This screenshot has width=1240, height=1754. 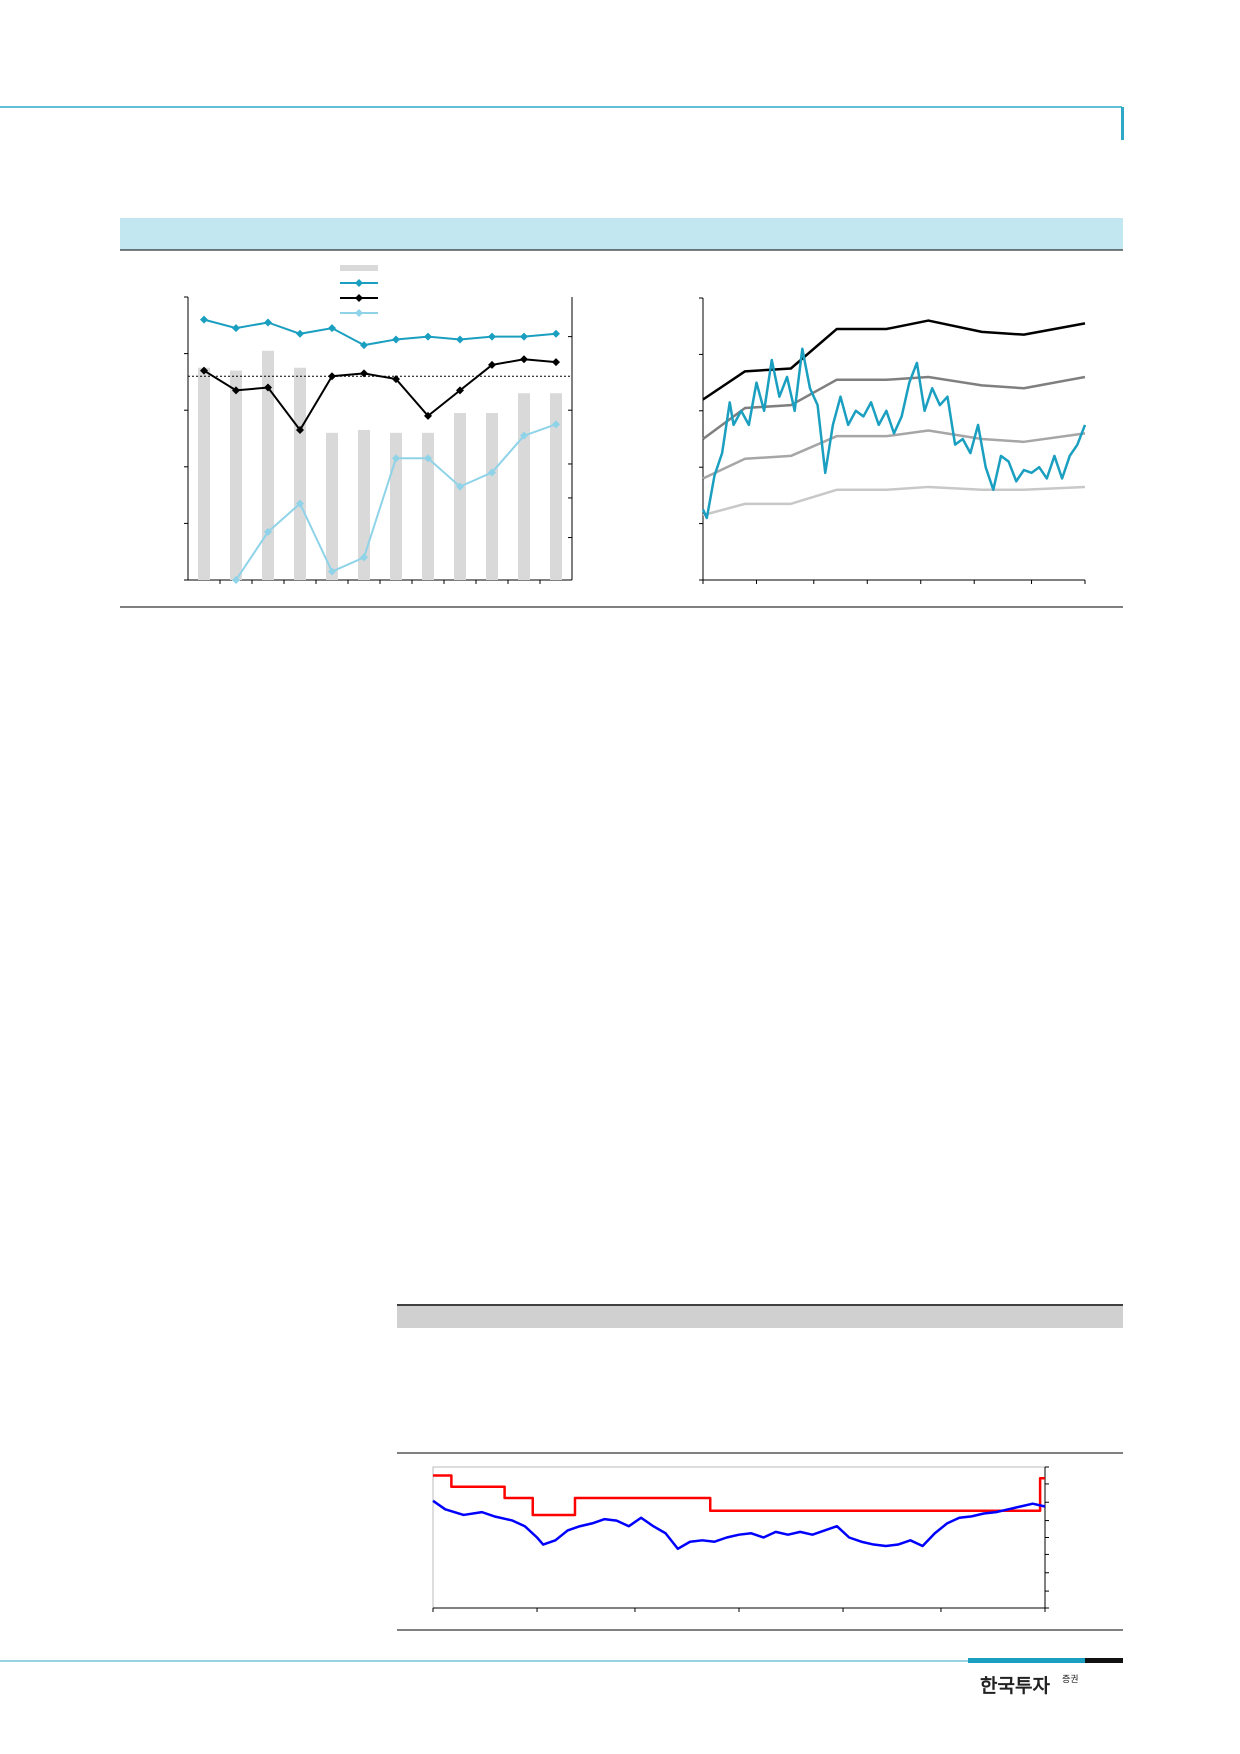 I want to click on brand-suffix: 증권, so click(x=1070, y=1679).